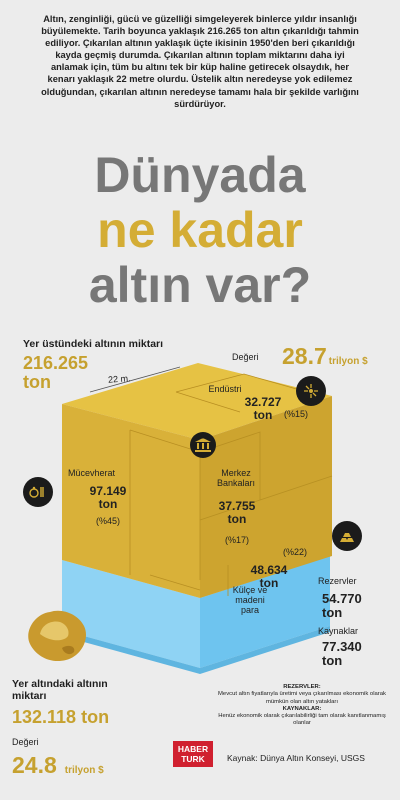 The height and width of the screenshot is (800, 400). What do you see at coordinates (294, 552) in the screenshot?
I see `bullion-percent: (%22)` at bounding box center [294, 552].